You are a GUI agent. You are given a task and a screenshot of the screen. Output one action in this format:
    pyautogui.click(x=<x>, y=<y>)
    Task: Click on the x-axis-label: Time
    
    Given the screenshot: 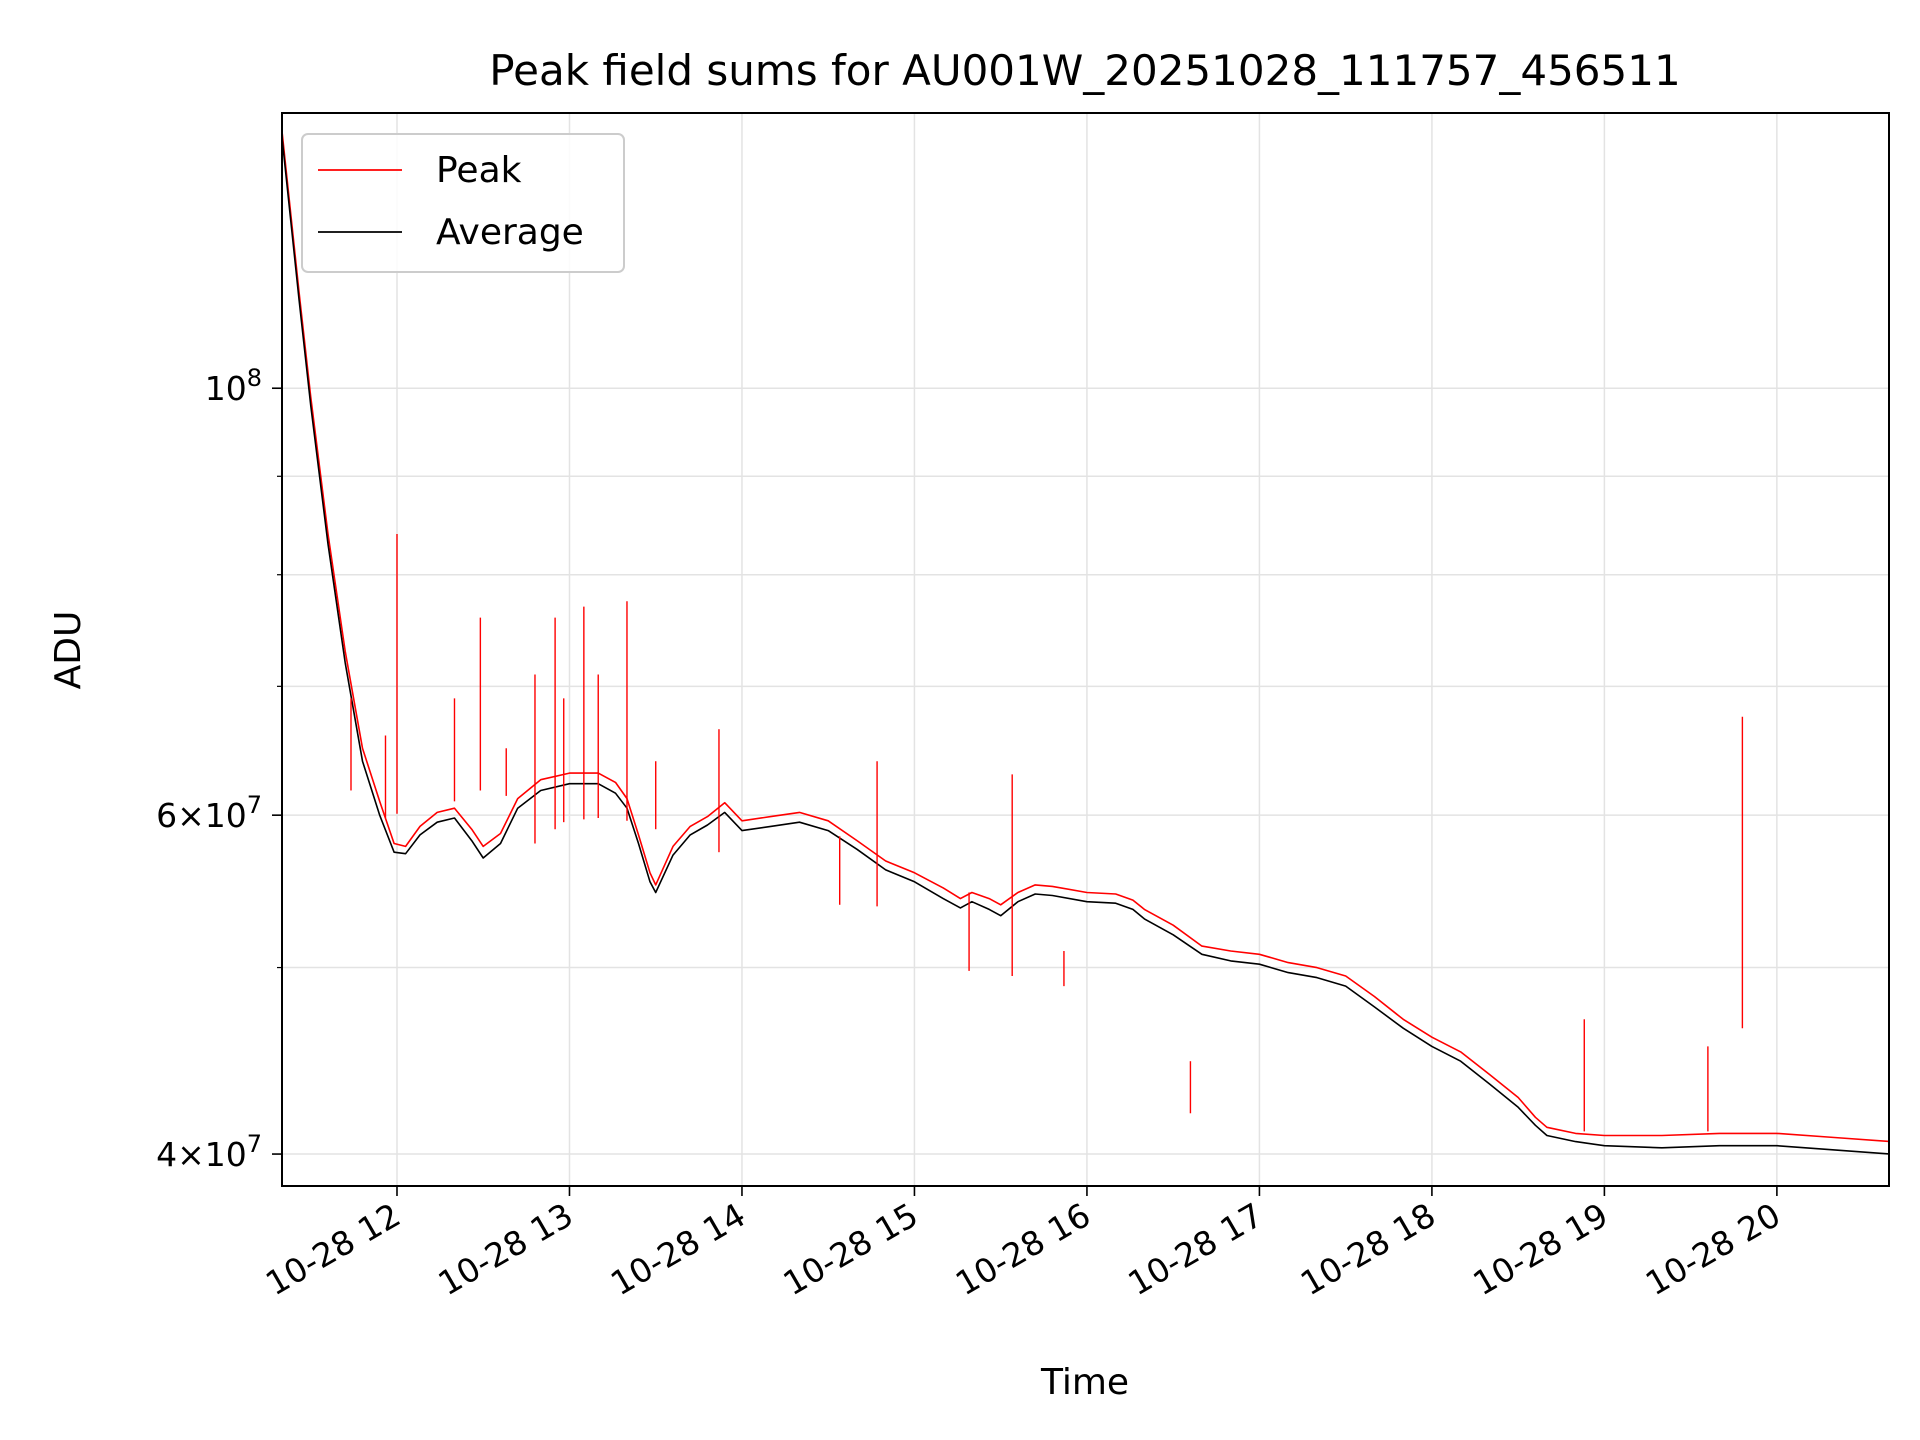 What is the action you would take?
    pyautogui.click(x=1084, y=1382)
    